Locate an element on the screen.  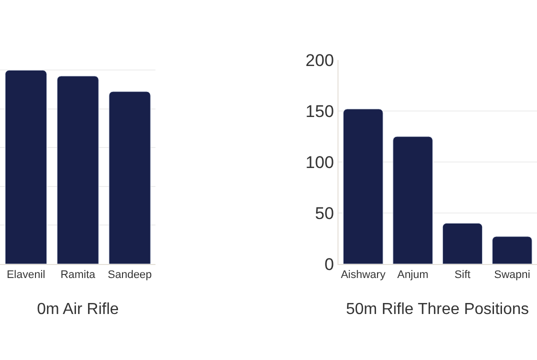
text: 50m Rifle Three Positions is located at coordinates (437, 309).